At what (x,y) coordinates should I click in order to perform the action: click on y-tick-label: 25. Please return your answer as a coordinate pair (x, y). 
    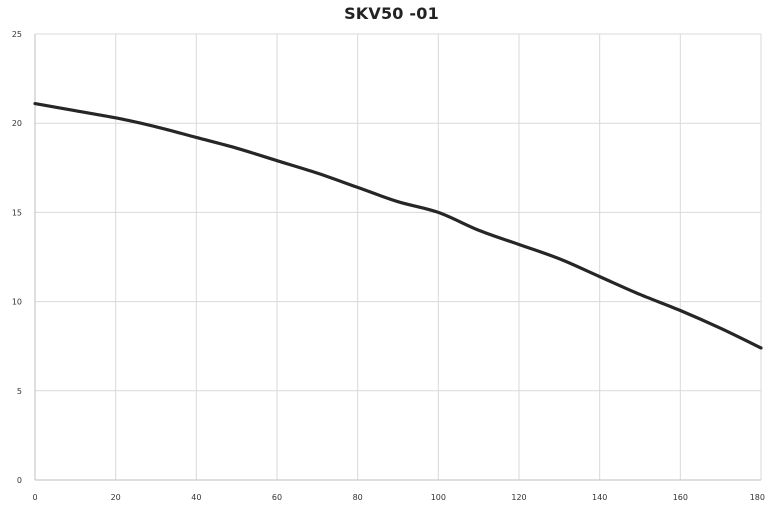
    Looking at the image, I should click on (17, 34).